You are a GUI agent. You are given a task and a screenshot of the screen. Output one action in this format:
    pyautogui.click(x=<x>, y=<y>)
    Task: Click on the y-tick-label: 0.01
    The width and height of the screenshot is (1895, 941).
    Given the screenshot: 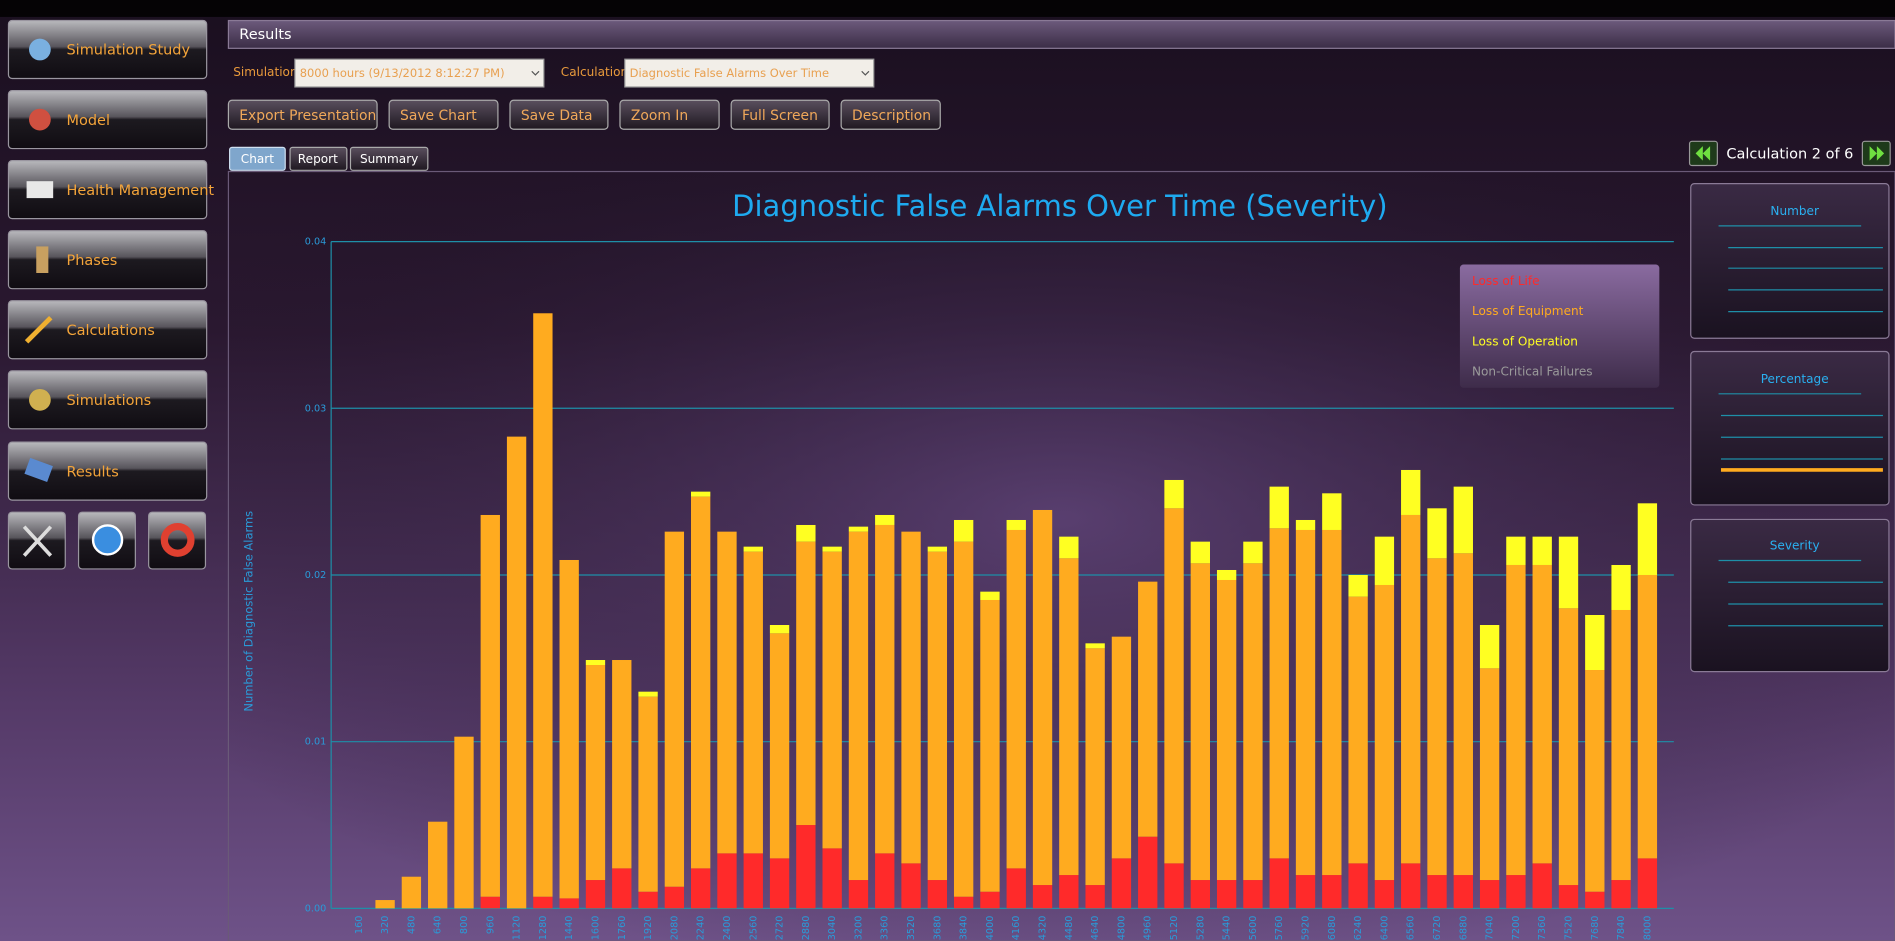 What is the action you would take?
    pyautogui.click(x=316, y=742)
    